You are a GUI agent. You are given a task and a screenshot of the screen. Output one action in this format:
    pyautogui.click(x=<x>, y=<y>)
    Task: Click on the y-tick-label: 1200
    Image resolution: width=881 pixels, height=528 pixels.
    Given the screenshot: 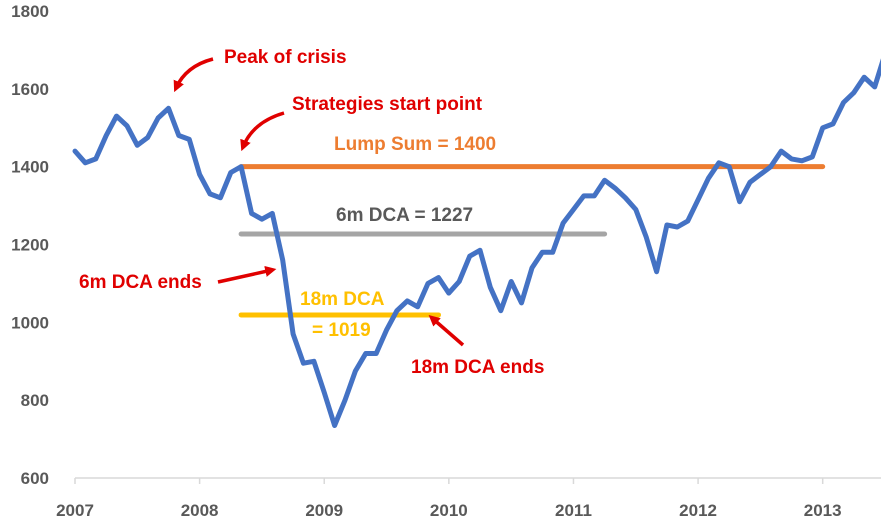 What is the action you would take?
    pyautogui.click(x=30, y=245)
    